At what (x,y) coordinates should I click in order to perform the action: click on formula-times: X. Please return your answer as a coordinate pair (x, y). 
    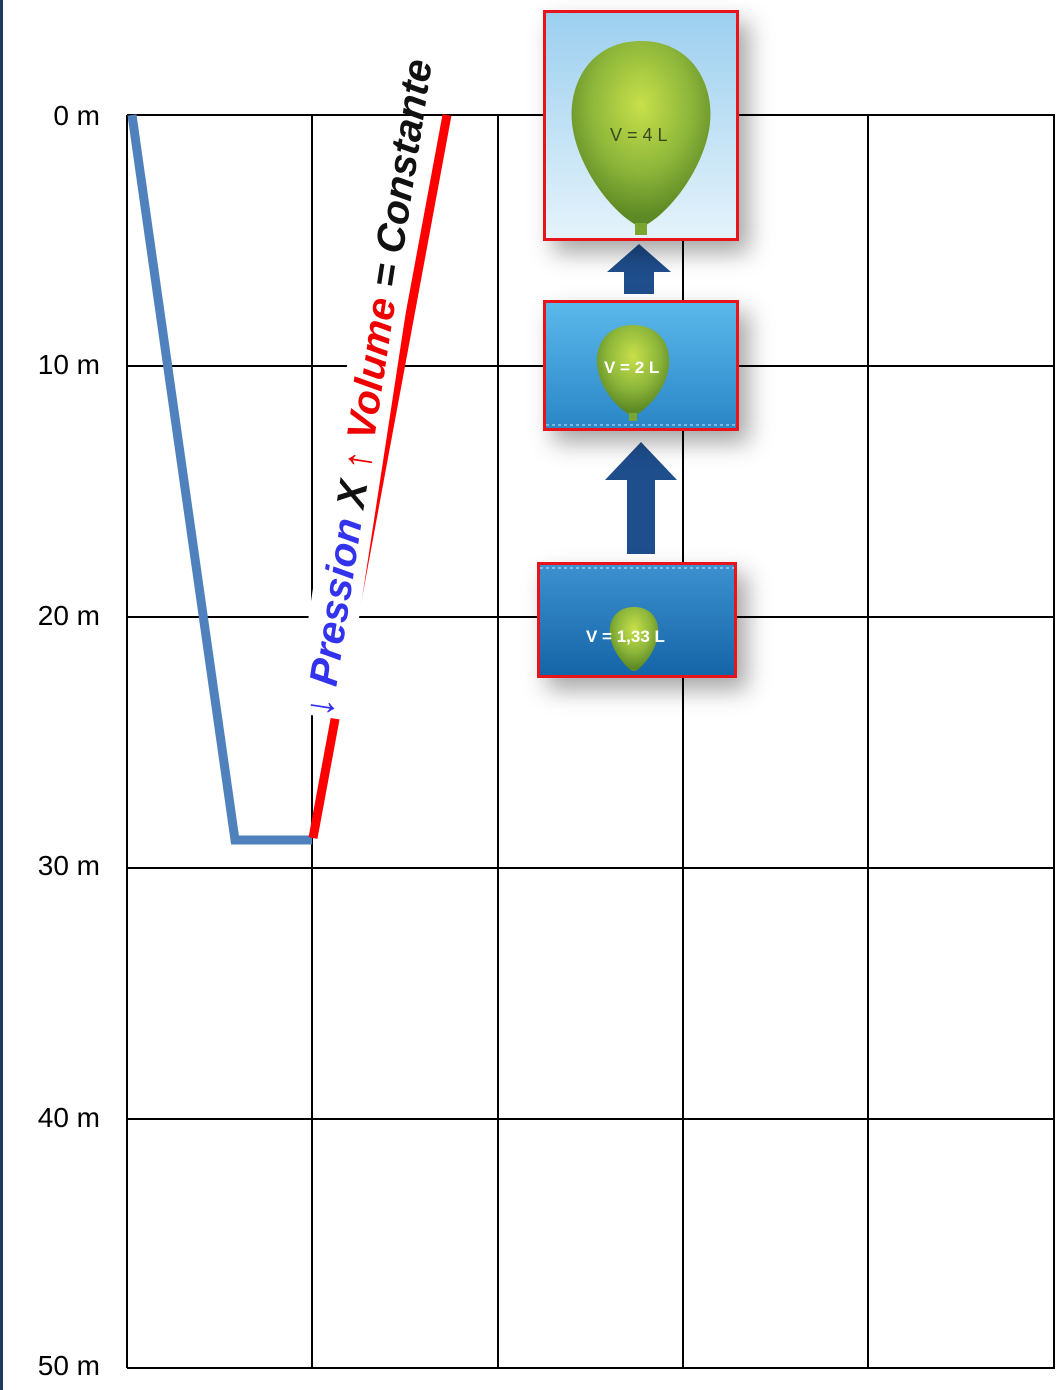
    Looking at the image, I should click on (352, 494).